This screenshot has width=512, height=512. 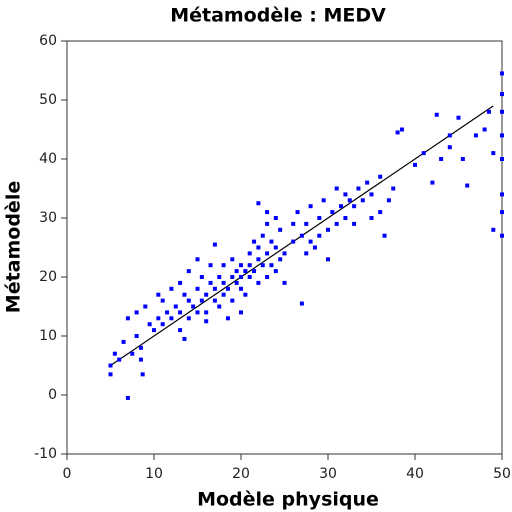 What do you see at coordinates (154, 474) in the screenshot?
I see `x-tick-label: 10` at bounding box center [154, 474].